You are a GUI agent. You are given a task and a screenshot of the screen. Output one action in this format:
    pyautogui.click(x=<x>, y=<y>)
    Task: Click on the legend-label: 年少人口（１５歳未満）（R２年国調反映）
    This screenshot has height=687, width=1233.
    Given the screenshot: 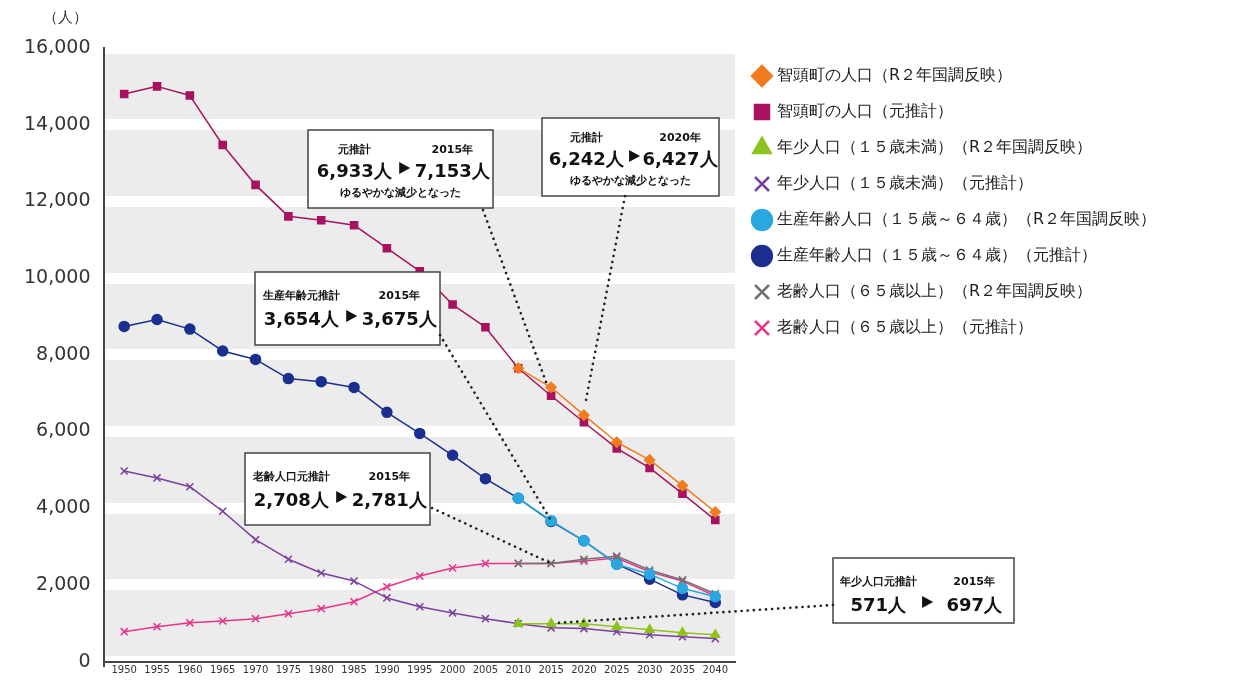 What is the action you would take?
    pyautogui.click(x=935, y=147)
    